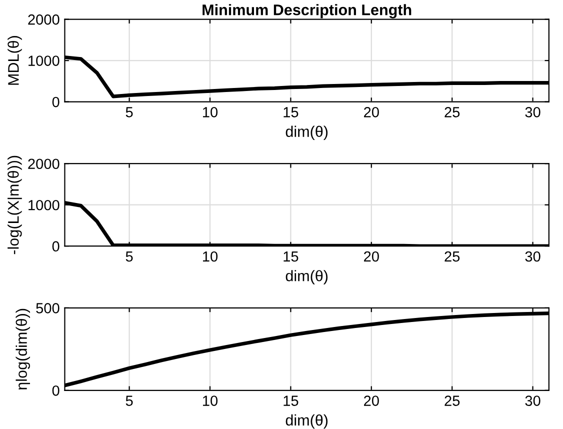  I want to click on y-tick-label: 500, so click(48, 308).